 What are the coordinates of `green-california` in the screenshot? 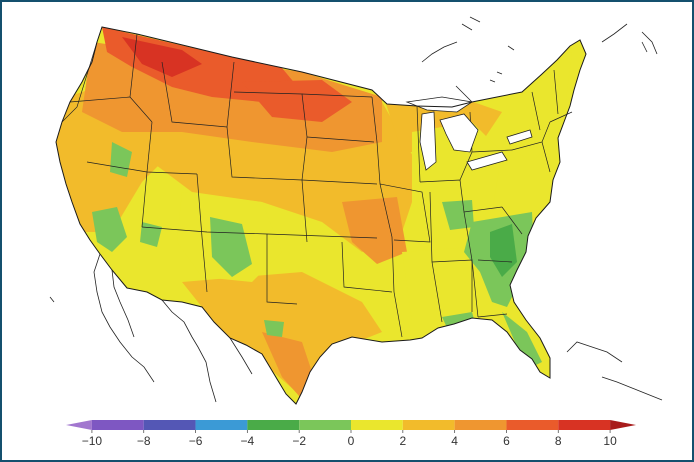 It's located at (109, 229).